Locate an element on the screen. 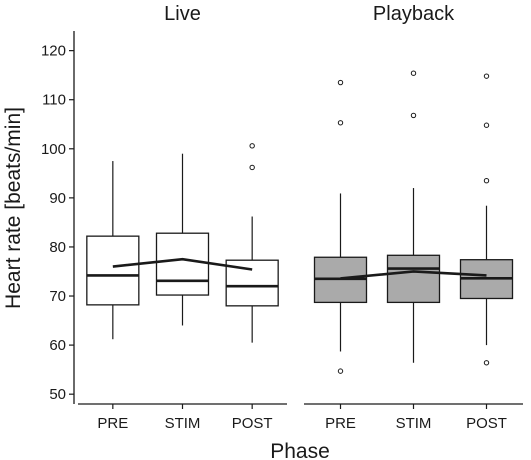  y-axis: 50 60 70 80 90 100 110 120 is located at coordinates (58, 217).